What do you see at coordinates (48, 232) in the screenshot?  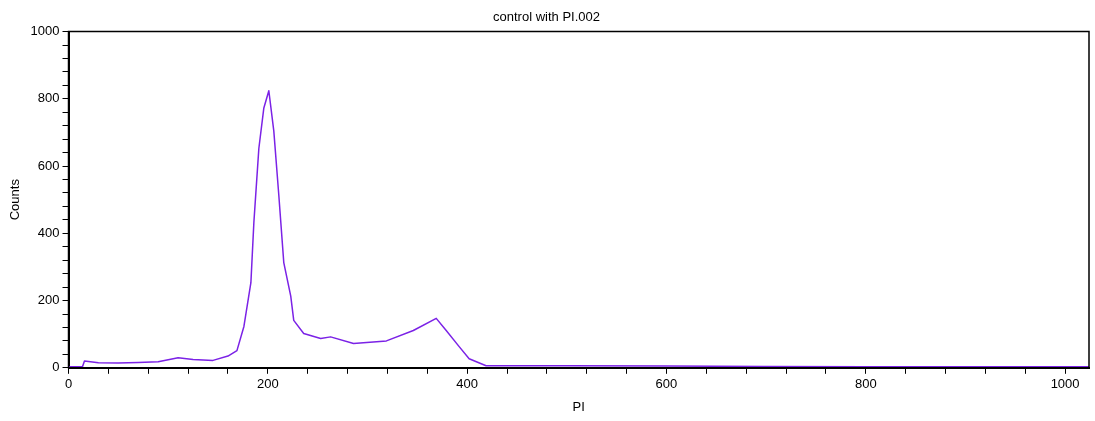 I see `y-tick-label: 400` at bounding box center [48, 232].